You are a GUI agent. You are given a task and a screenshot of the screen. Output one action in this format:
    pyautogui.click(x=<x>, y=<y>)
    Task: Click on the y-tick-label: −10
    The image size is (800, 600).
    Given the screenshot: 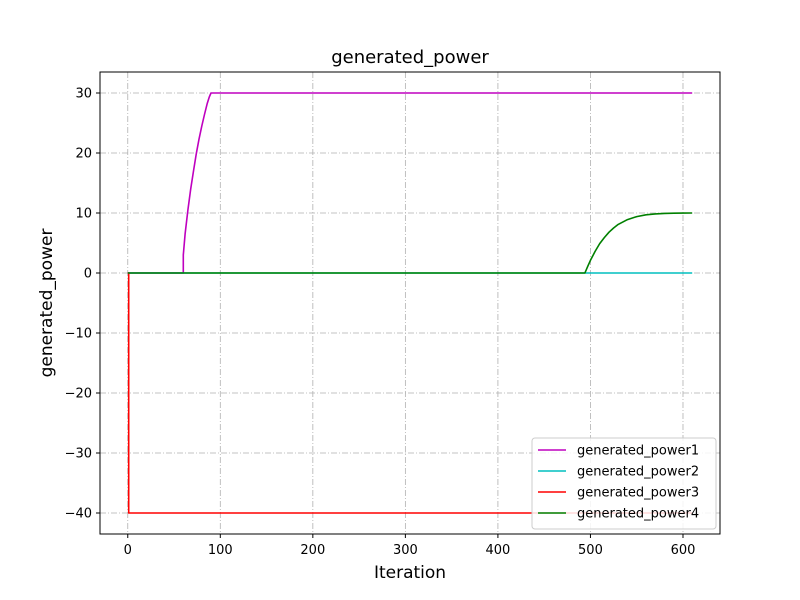 What is the action you would take?
    pyautogui.click(x=78, y=334)
    